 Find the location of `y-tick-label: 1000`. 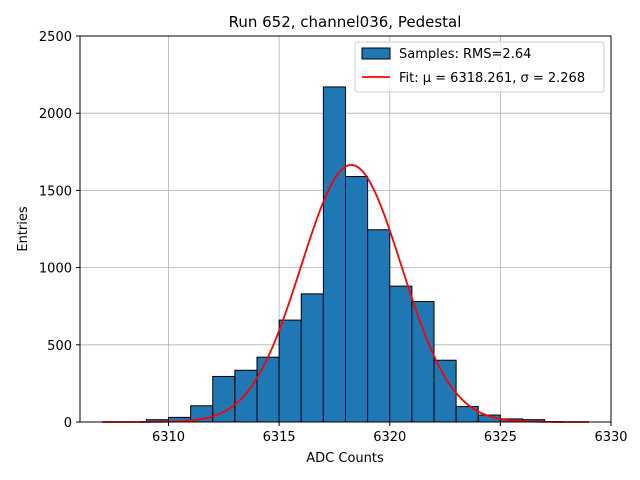

y-tick-label: 1000 is located at coordinates (55, 269).